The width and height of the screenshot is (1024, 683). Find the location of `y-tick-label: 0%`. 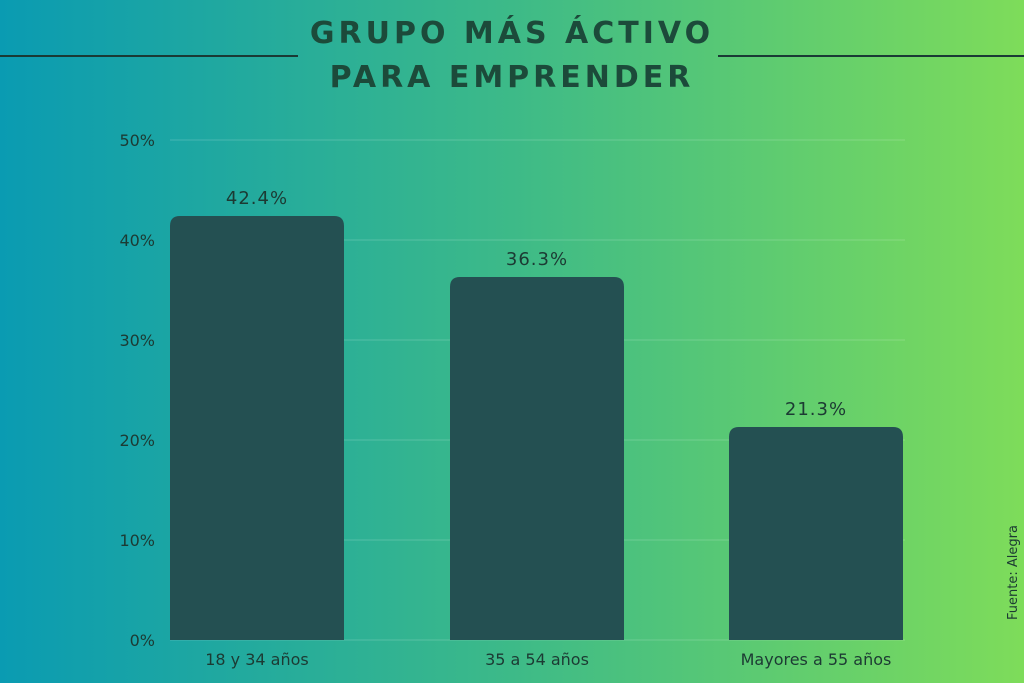

y-tick-label: 0% is located at coordinates (142, 640).